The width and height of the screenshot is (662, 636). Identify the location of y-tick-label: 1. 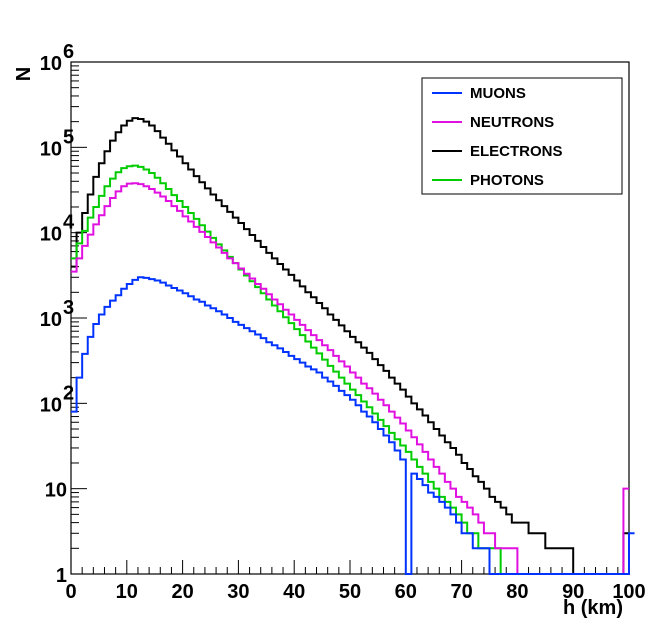
(61, 576).